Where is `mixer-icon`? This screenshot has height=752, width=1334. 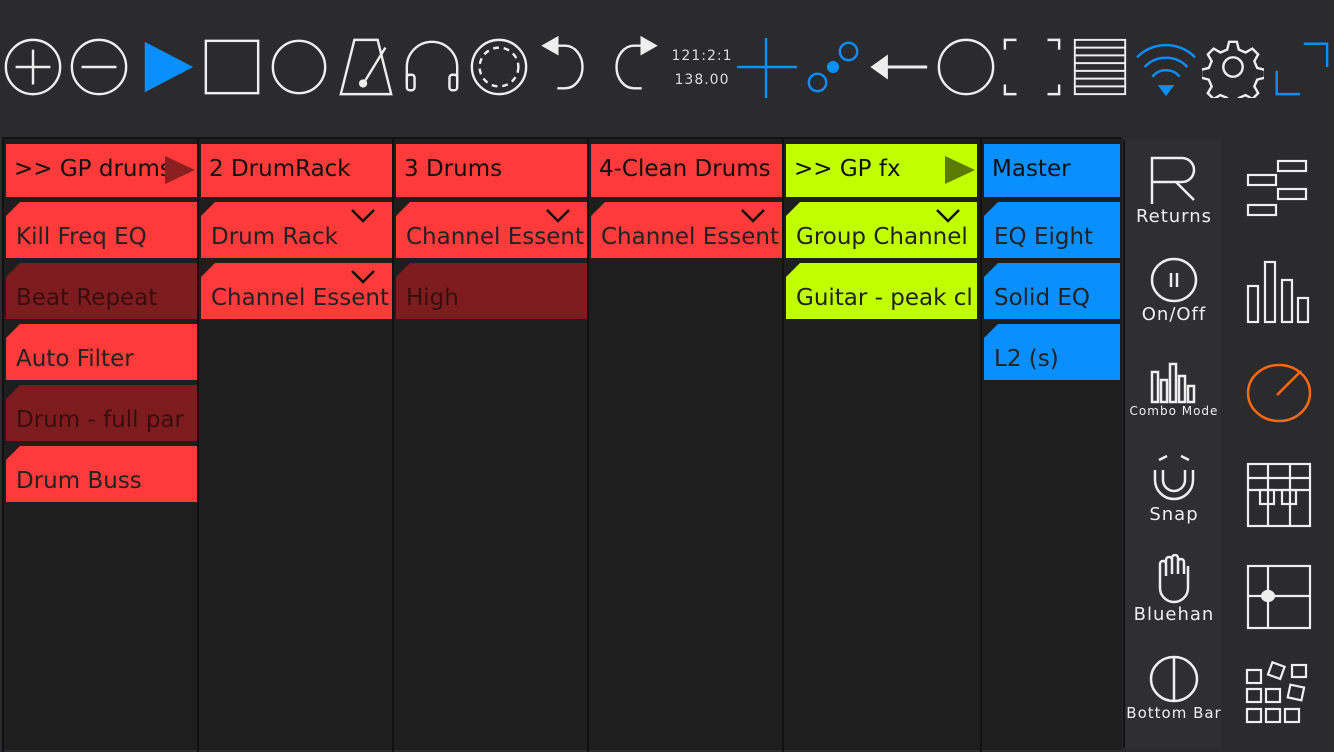
mixer-icon is located at coordinates (1279, 291).